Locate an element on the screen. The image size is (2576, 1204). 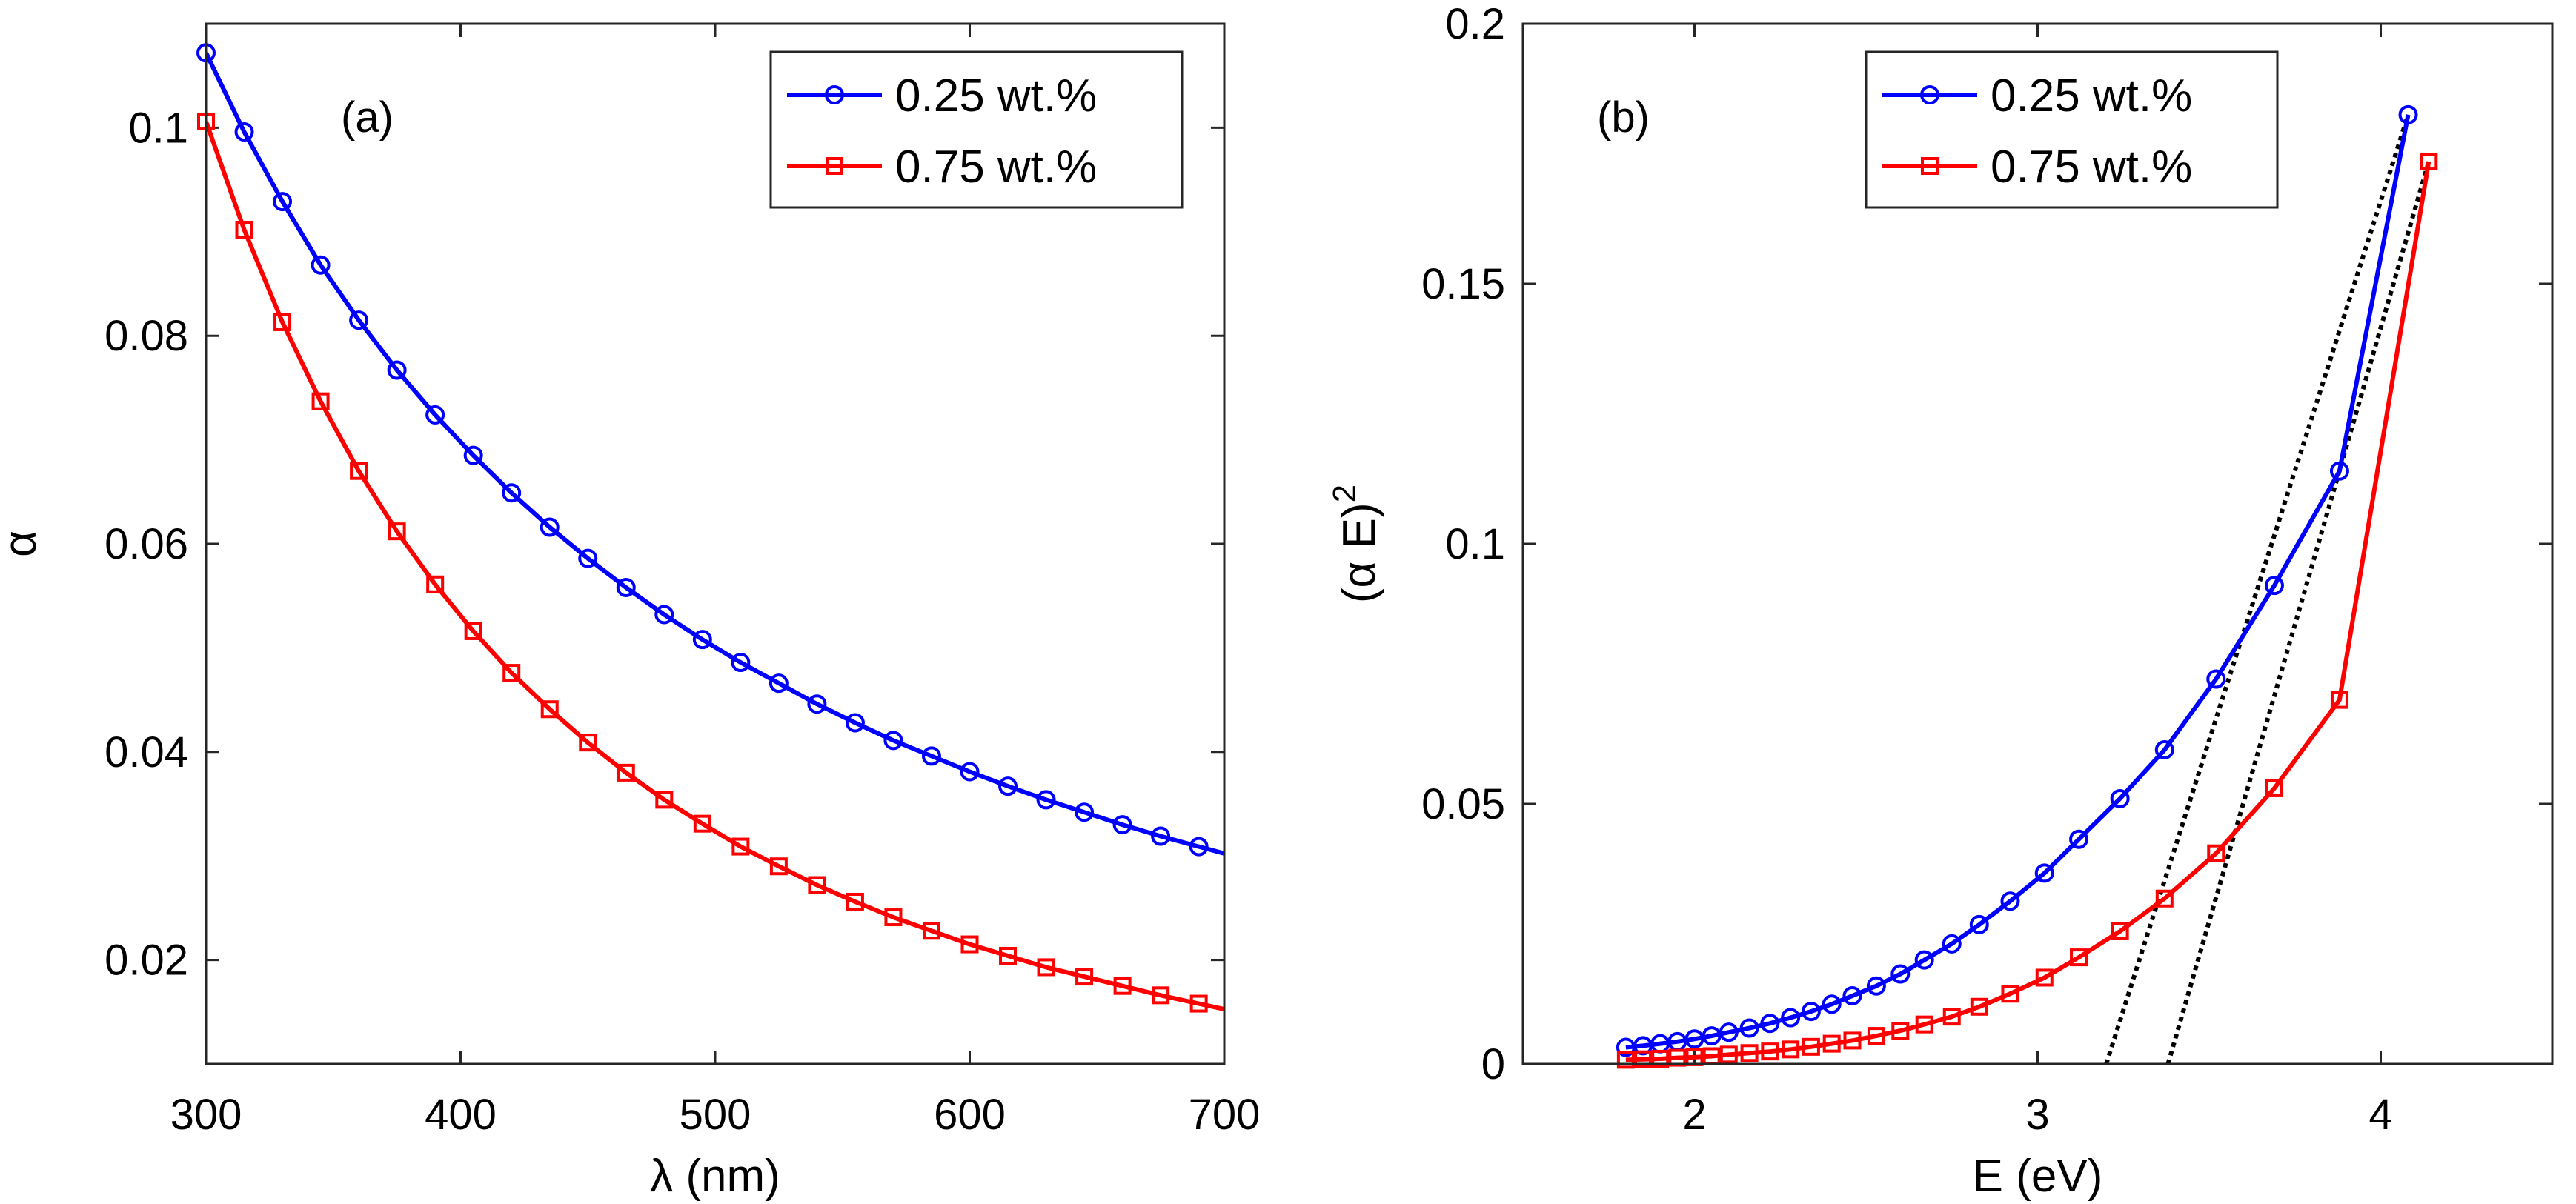
panel-b-x-axis-label: E (eV) is located at coordinates (2038, 1176).